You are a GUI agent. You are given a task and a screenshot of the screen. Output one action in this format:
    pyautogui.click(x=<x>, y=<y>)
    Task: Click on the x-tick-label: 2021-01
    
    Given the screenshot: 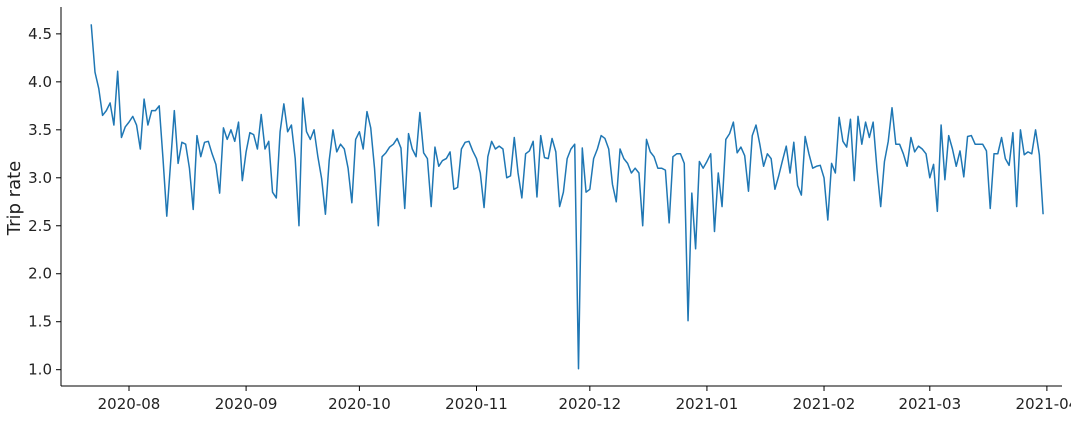 What is the action you would take?
    pyautogui.click(x=707, y=404)
    